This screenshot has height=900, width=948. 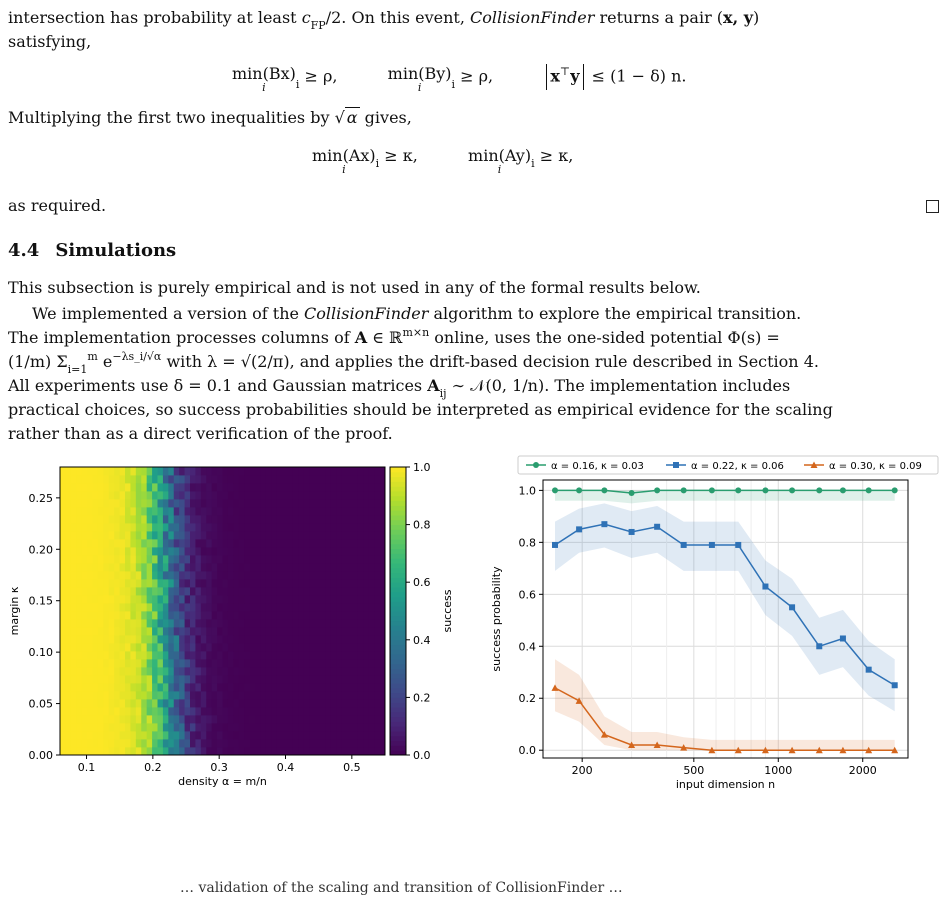 I want to click on math-superscript: ⊤, so click(x=565, y=71).